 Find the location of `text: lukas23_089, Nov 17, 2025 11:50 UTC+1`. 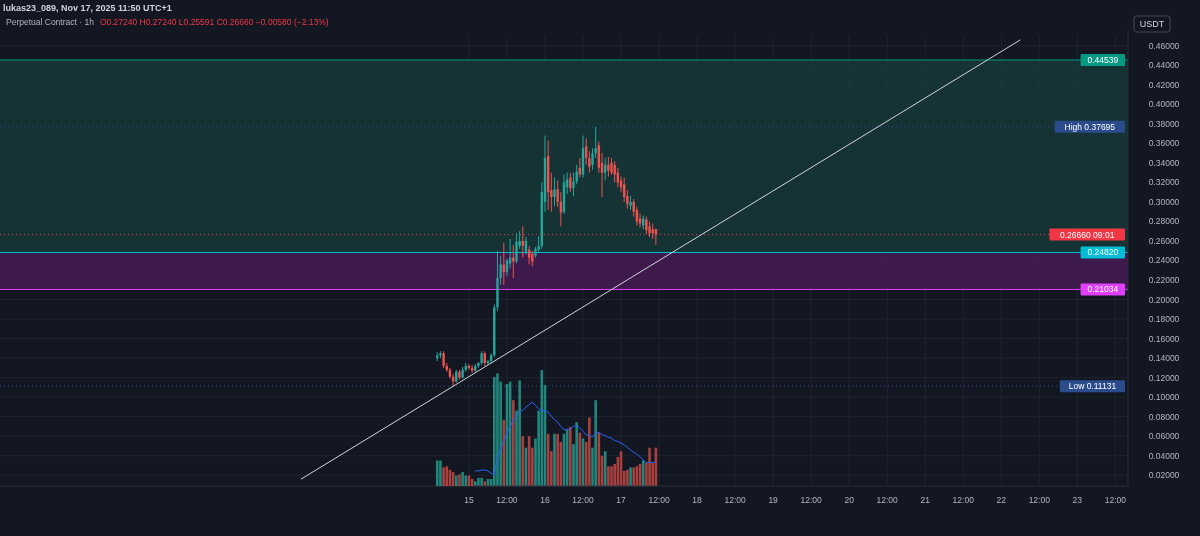

text: lukas23_089, Nov 17, 2025 11:50 UTC+1 is located at coordinates (87, 8).